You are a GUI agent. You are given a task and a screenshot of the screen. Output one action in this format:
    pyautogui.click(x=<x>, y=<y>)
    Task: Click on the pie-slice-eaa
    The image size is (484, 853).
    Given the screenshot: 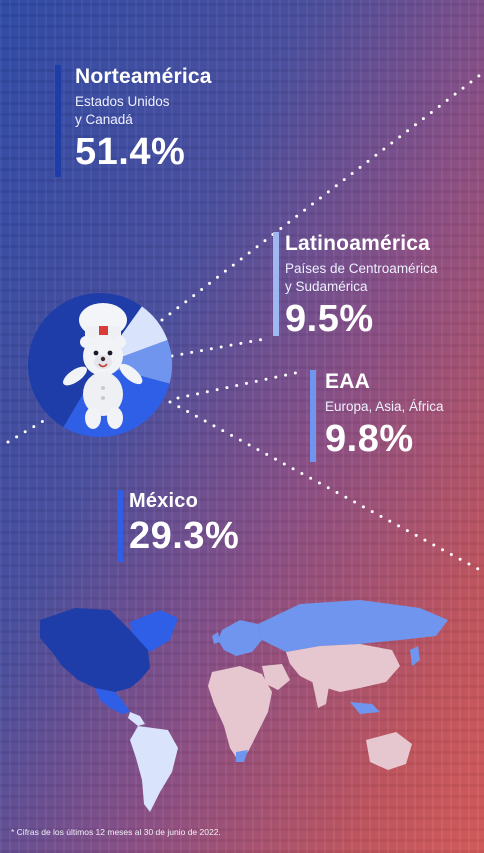 What is the action you would take?
    pyautogui.click(x=136, y=362)
    